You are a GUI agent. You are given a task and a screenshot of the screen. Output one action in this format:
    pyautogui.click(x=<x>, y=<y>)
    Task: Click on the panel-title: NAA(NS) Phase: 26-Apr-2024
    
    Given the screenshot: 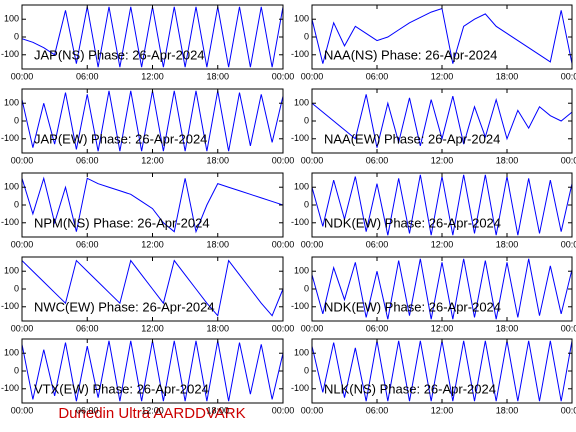 What is the action you would take?
    pyautogui.click(x=410, y=54)
    